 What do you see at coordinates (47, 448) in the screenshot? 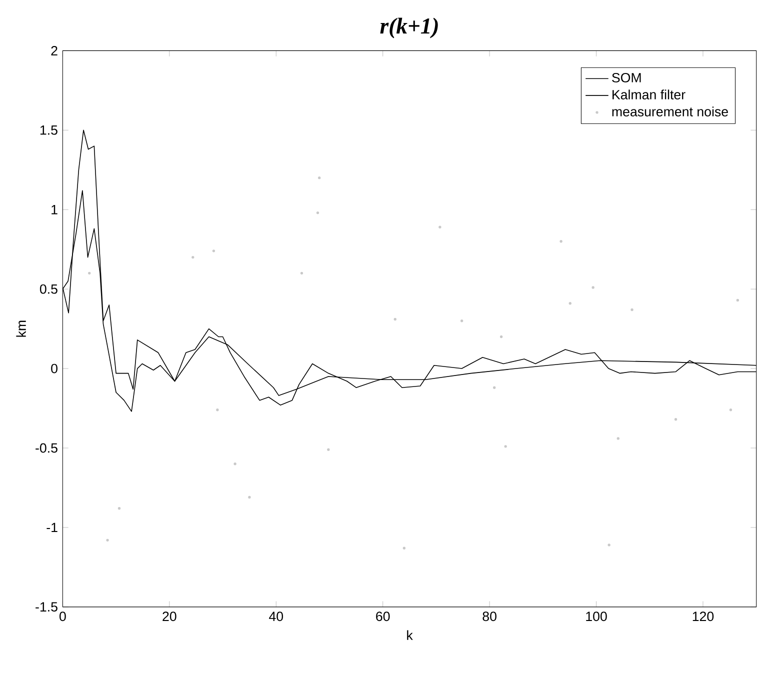
I see `y-tick-label: -0.5` at bounding box center [47, 448].